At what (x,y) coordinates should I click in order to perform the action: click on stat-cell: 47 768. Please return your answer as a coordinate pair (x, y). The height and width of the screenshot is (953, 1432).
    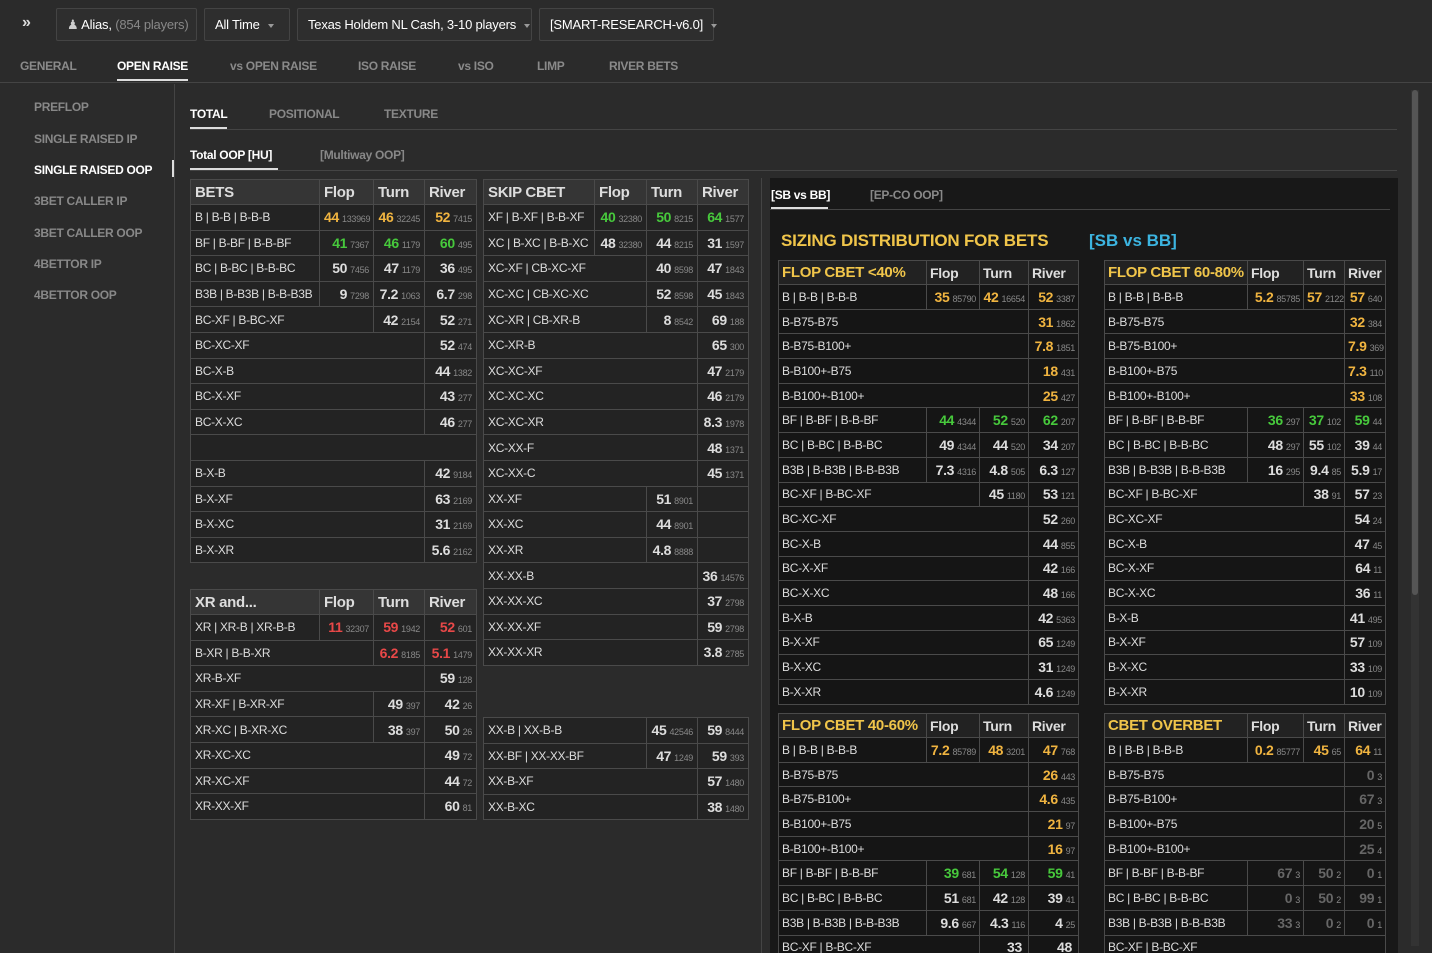
    Looking at the image, I should click on (1053, 750).